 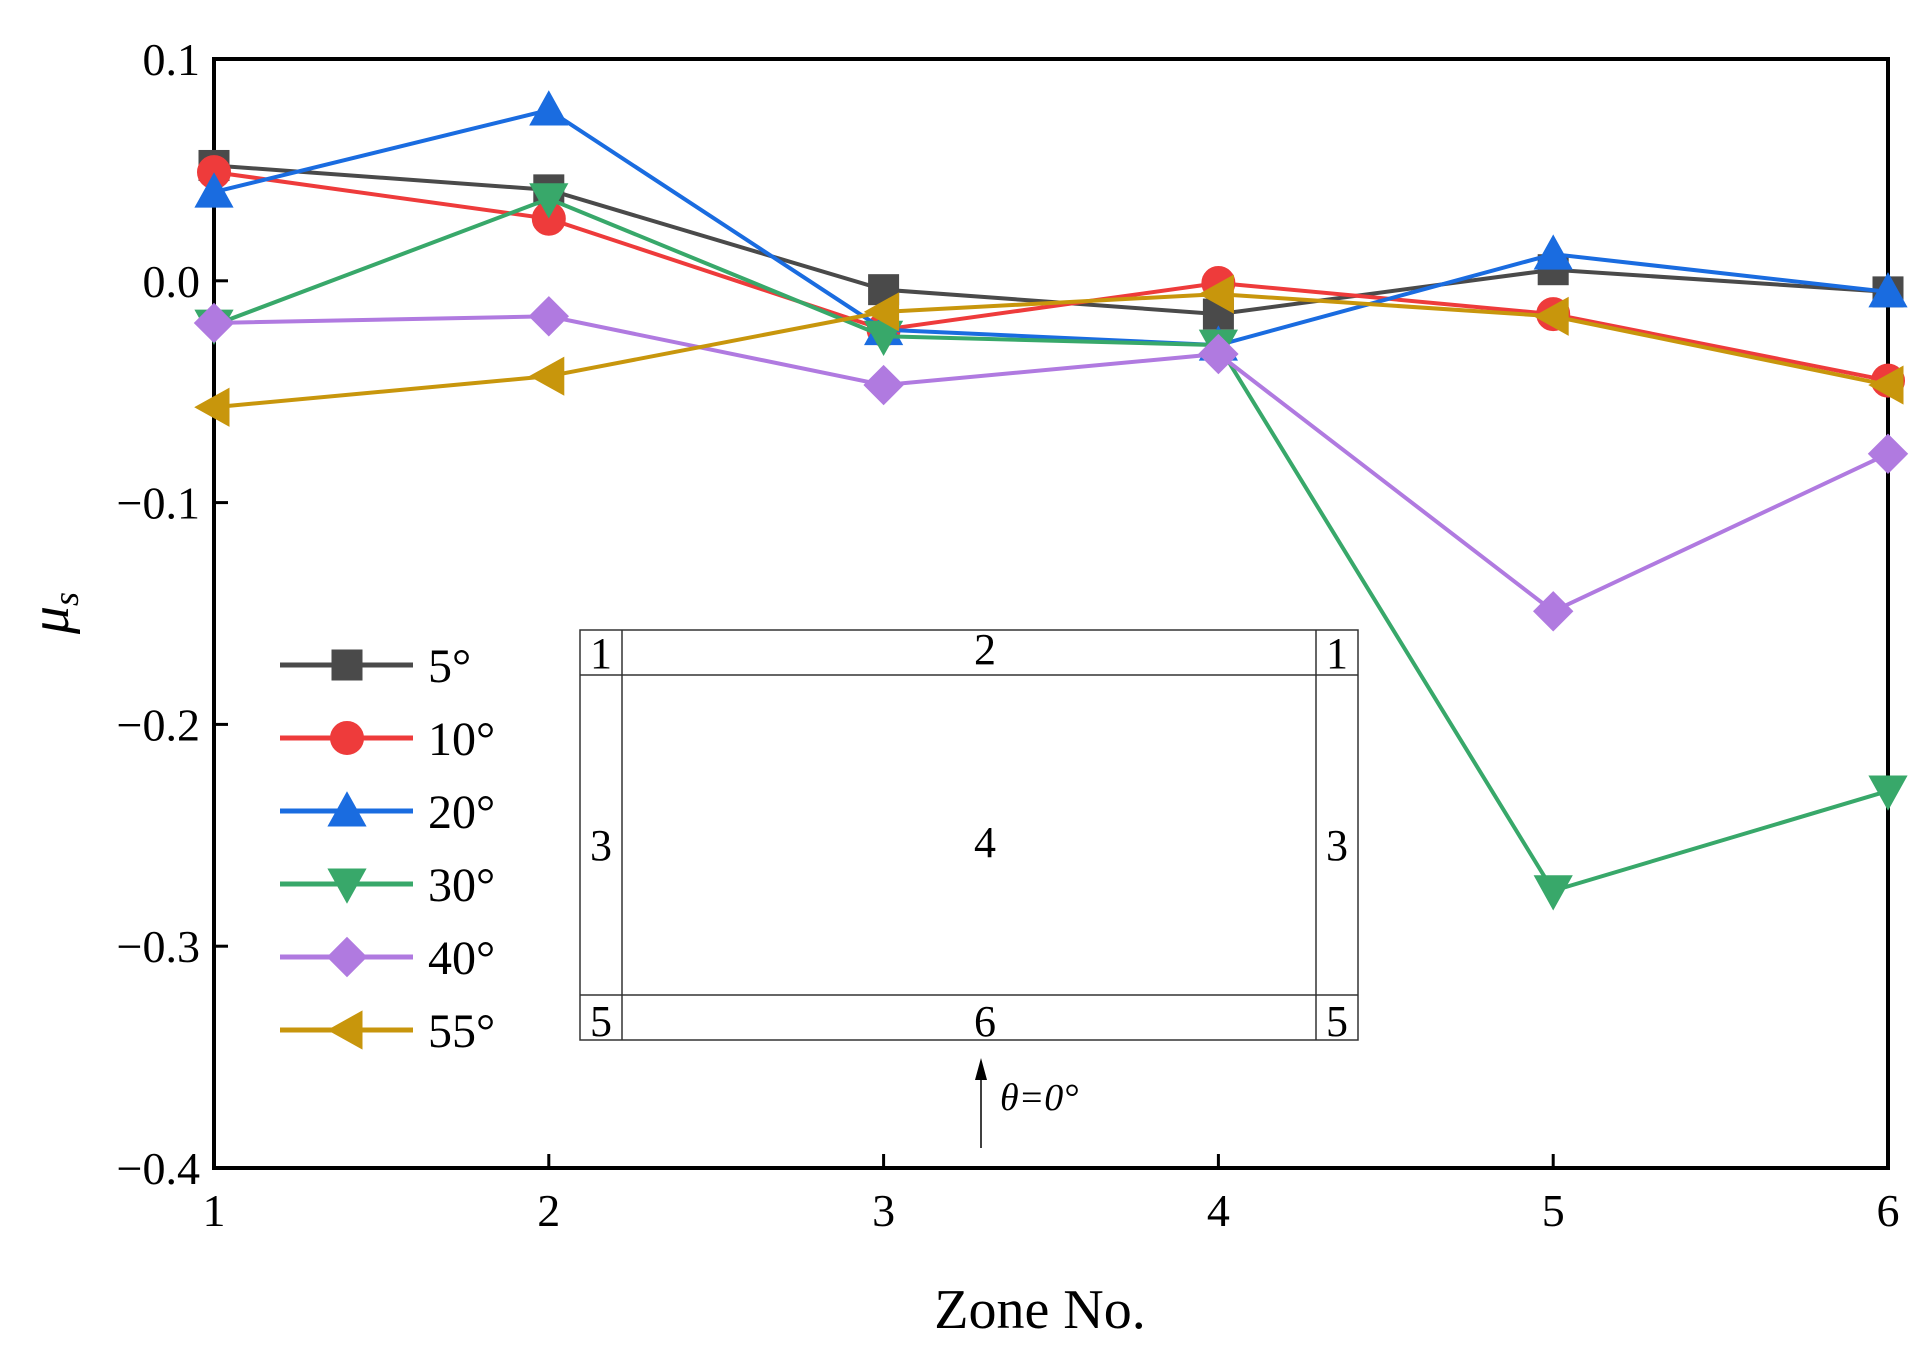 What do you see at coordinates (461, 1031) in the screenshot?
I see `legend-label: 55°` at bounding box center [461, 1031].